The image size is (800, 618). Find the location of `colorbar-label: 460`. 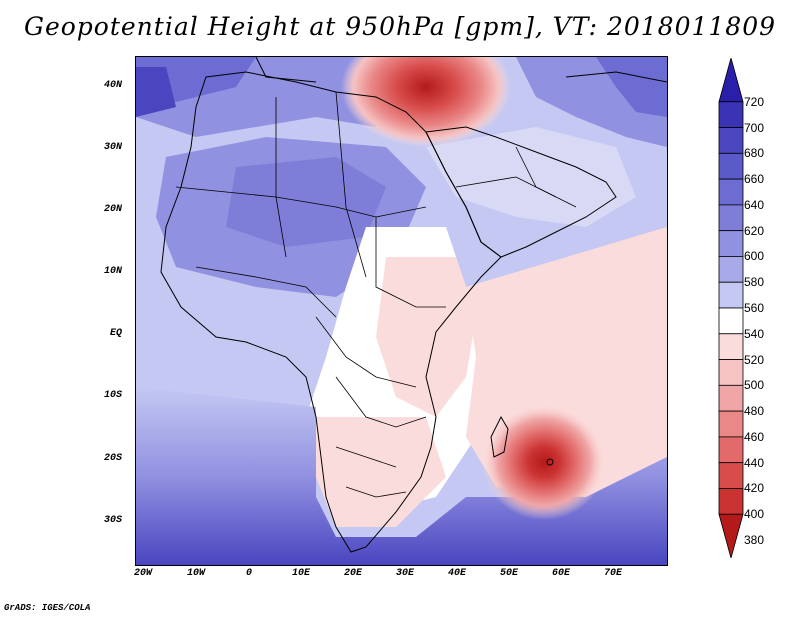

colorbar-label: 460 is located at coordinates (754, 436).